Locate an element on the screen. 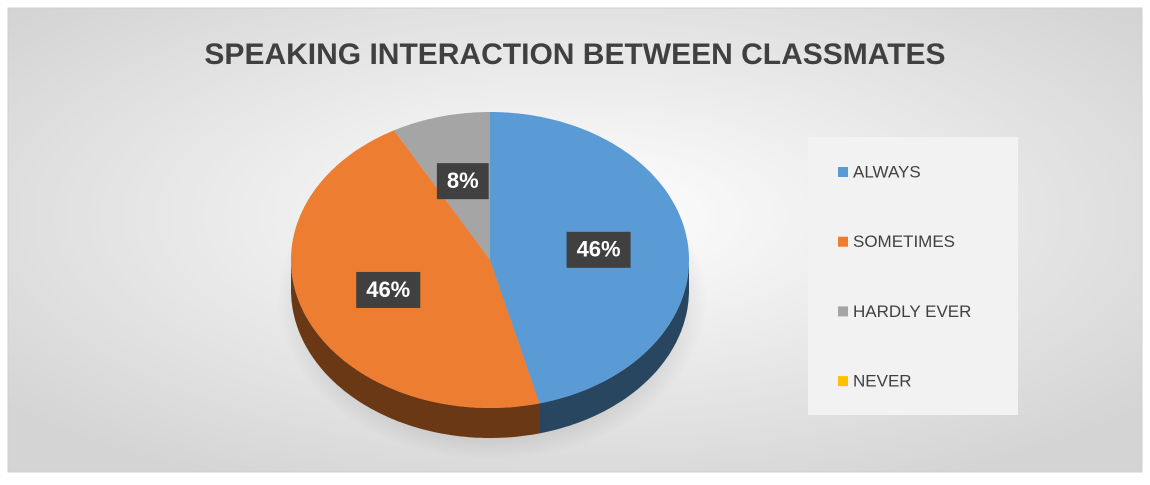 The image size is (1150, 485). legend-label: ALWAYS is located at coordinates (887, 171).